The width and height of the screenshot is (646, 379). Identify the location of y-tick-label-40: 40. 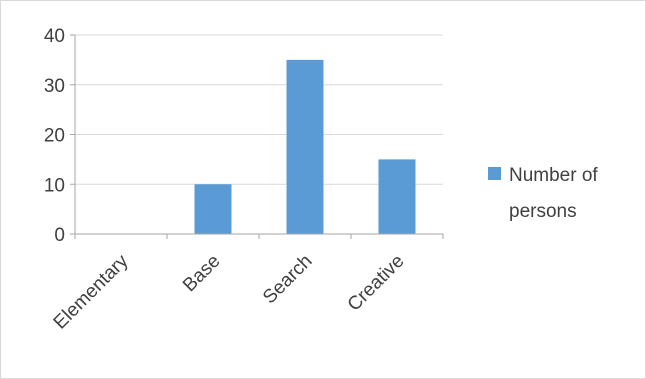
(54, 36).